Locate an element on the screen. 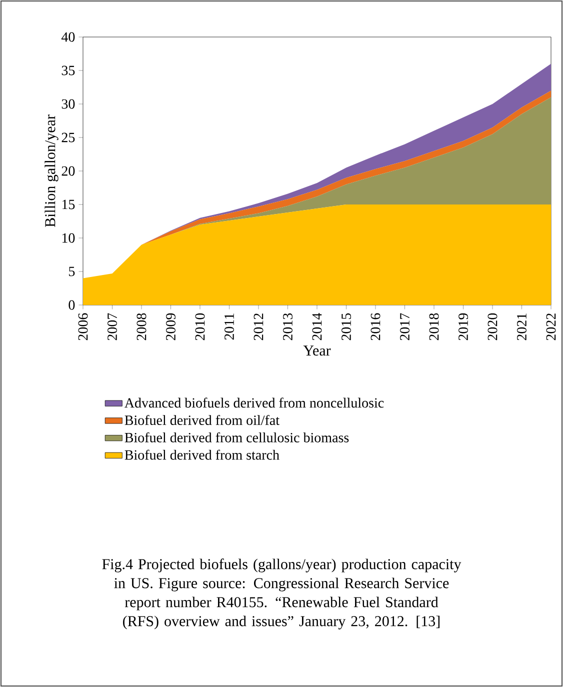  y-tick-label: 40 is located at coordinates (68, 37).